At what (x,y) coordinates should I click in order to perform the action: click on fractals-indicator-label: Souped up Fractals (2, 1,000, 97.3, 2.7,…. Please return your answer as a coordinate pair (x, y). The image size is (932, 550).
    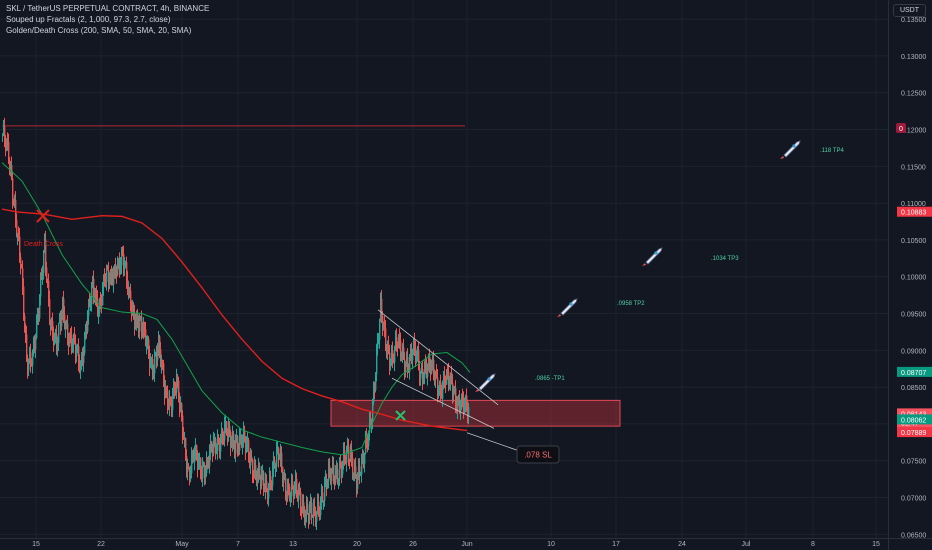
    Looking at the image, I should click on (88, 19).